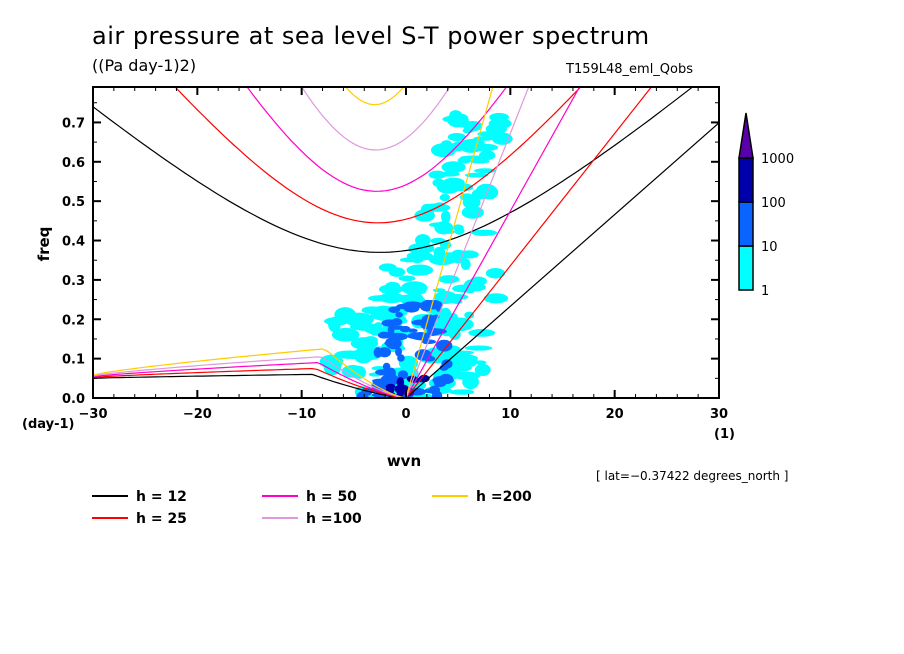 This screenshot has width=904, height=654. Describe the element at coordinates (334, 519) in the screenshot. I see `legend-label: h =100` at that location.